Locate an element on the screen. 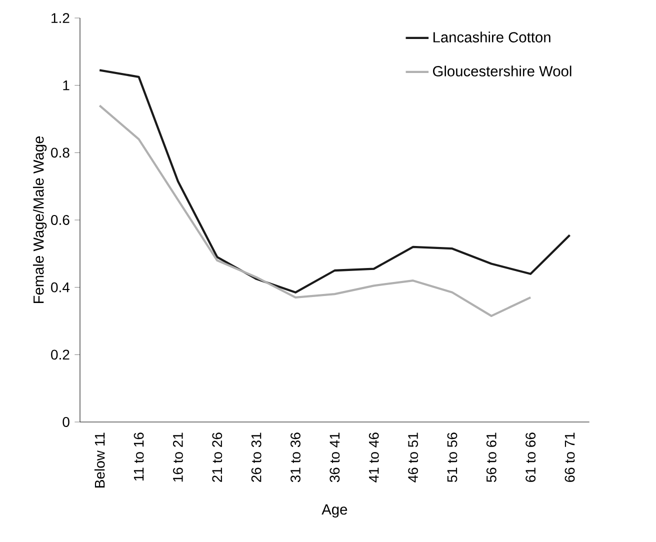 The width and height of the screenshot is (656, 542). x-tick-label: 51 to 56 is located at coordinates (452, 457).